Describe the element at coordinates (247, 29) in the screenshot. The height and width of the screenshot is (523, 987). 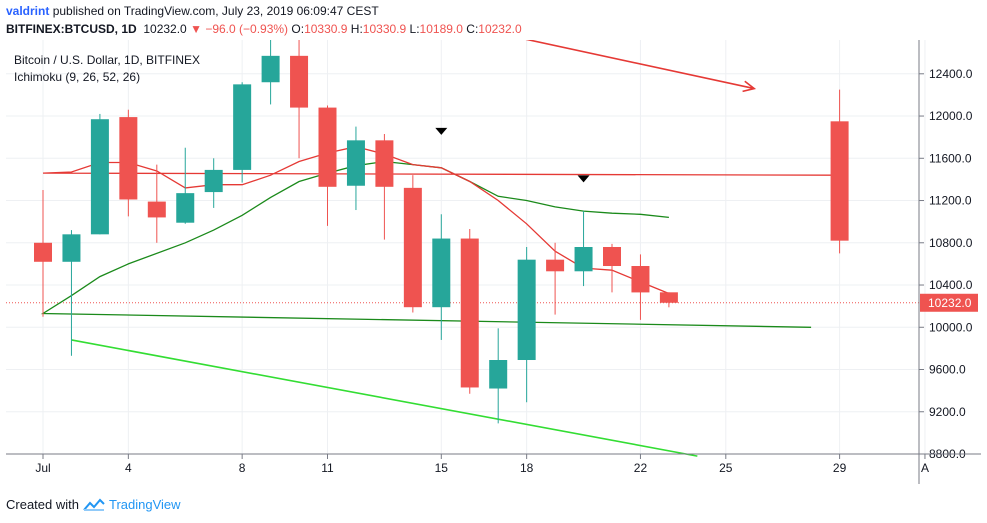
I see `price-change: −96.0 (−0.93%)` at that location.